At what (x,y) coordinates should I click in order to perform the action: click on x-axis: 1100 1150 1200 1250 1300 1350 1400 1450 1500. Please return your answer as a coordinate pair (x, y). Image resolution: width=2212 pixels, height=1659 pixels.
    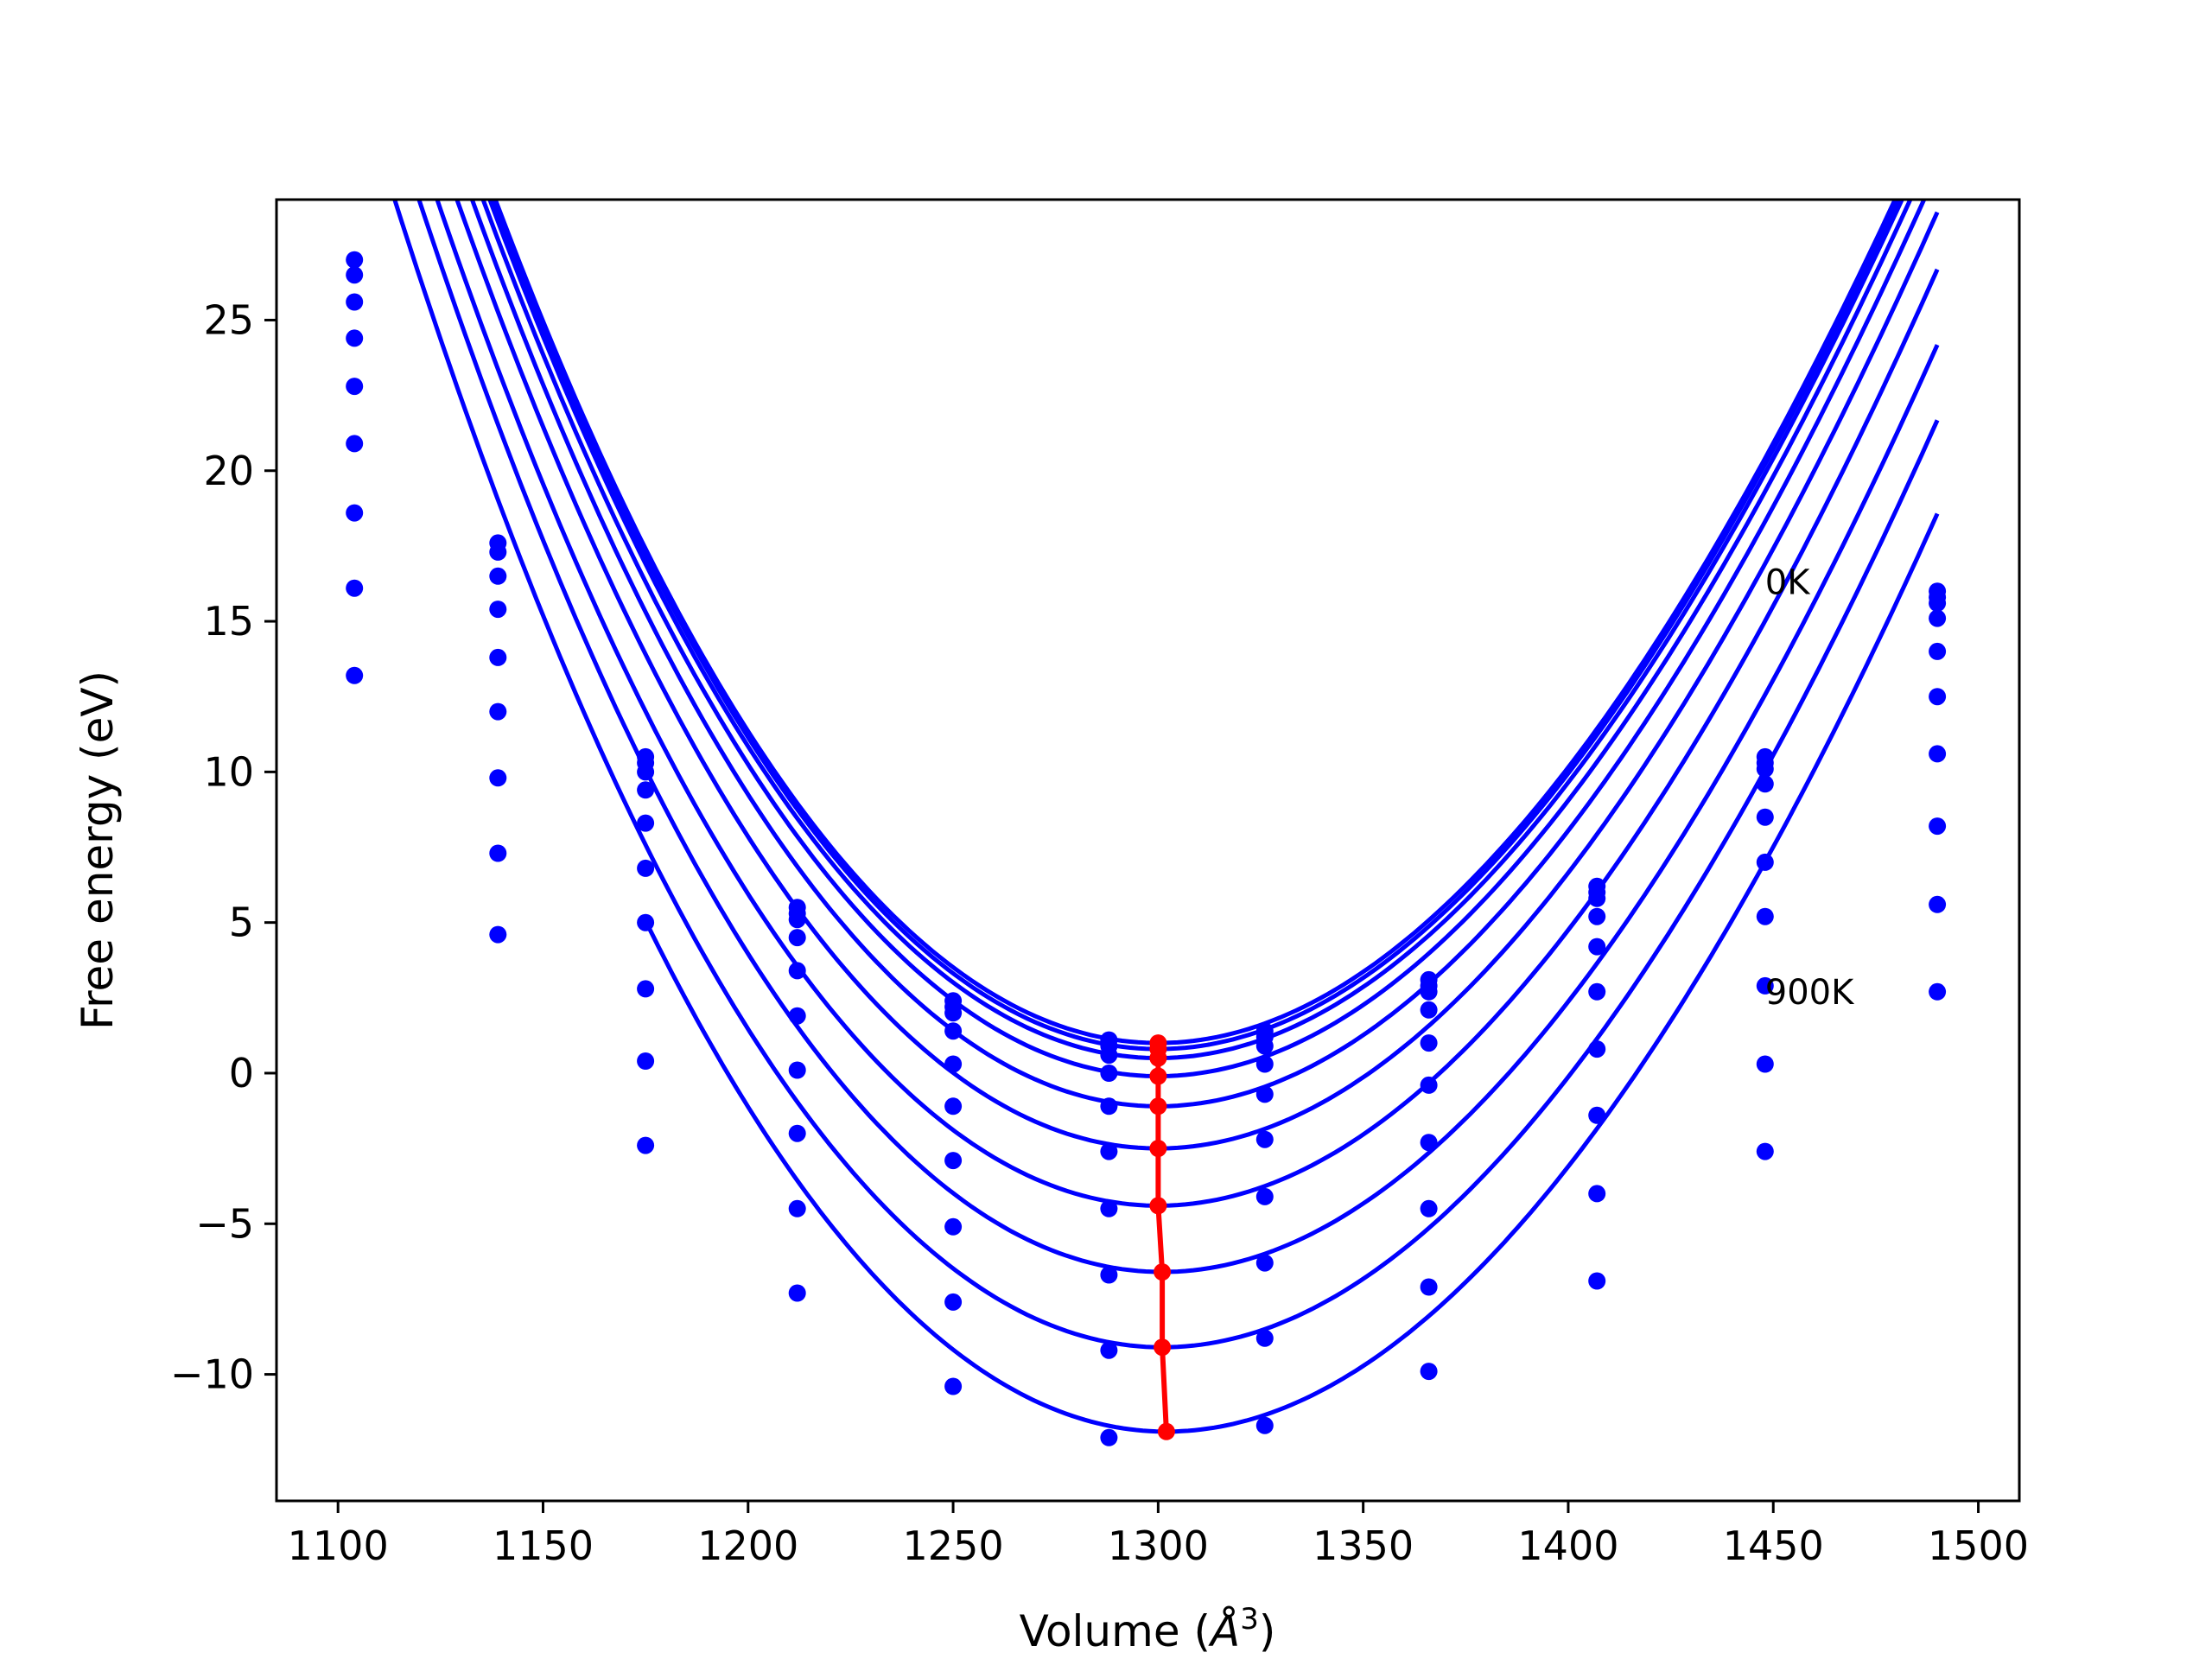
    Looking at the image, I should click on (1158, 1535).